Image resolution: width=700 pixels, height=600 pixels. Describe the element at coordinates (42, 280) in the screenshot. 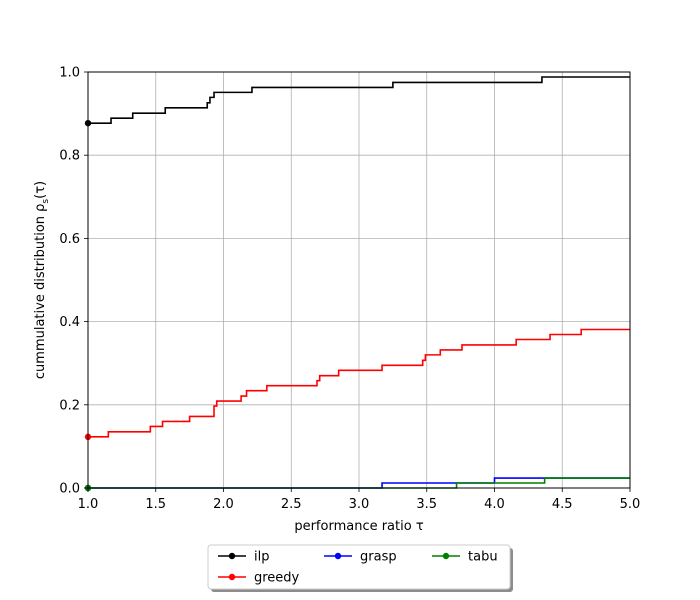

I see `y-axis-label: cummulative distribution ρs(τ)` at that location.